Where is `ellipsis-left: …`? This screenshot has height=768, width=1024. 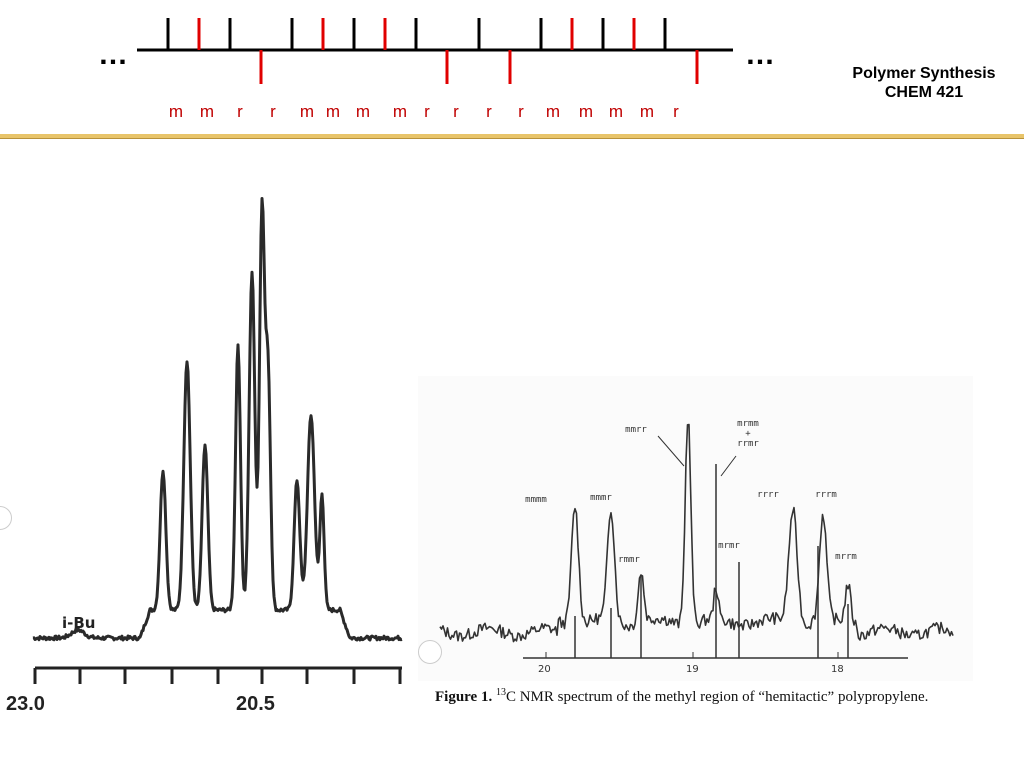 ellipsis-left: … is located at coordinates (113, 54).